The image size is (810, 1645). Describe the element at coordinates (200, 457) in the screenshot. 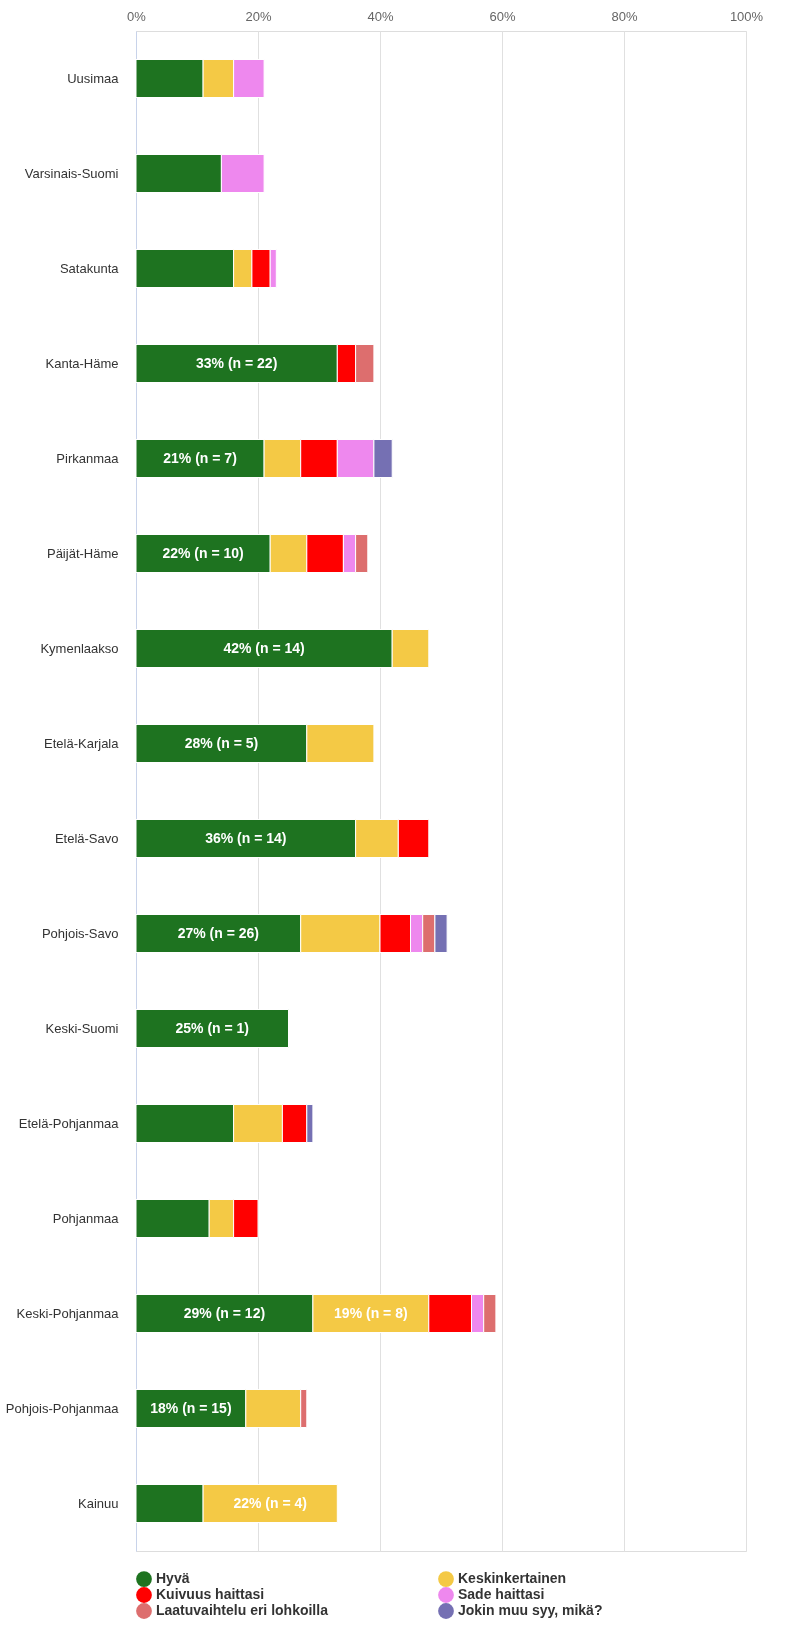

I see `data-label: 21% (n = 7)` at that location.